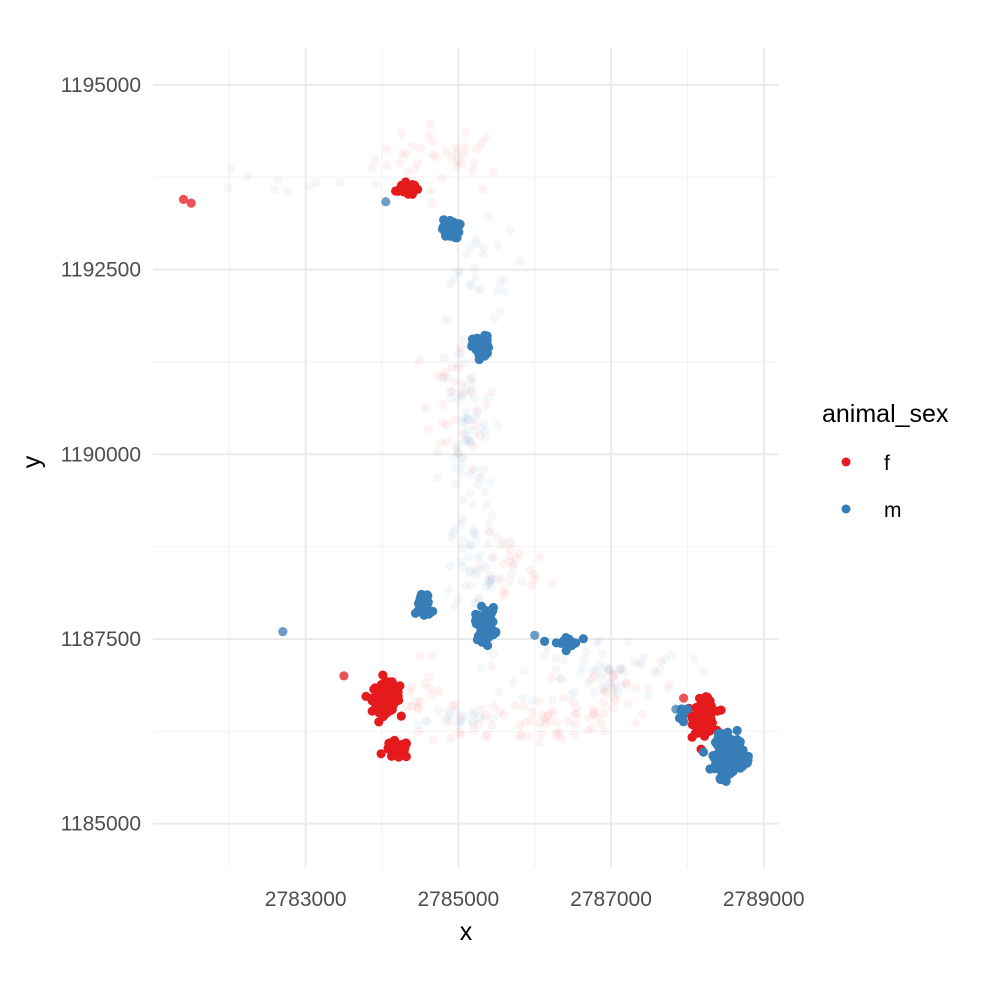 The width and height of the screenshot is (1000, 1000). What do you see at coordinates (893, 510) in the screenshot?
I see `legend-label-m: m` at bounding box center [893, 510].